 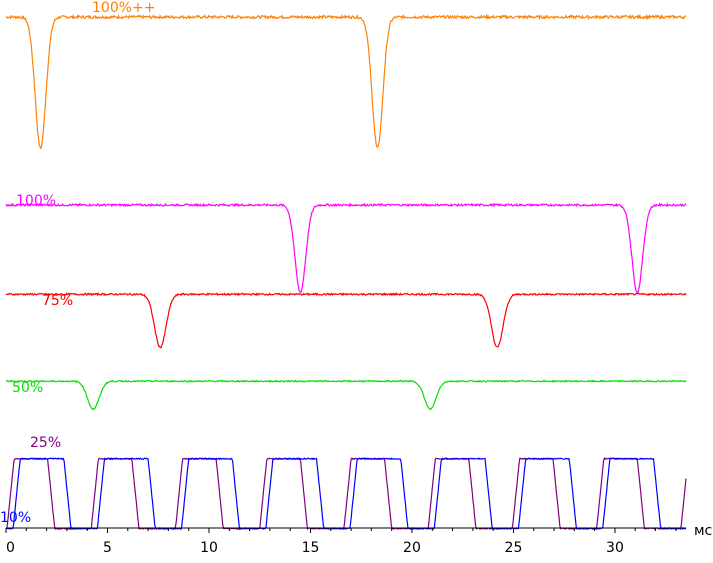 What do you see at coordinates (124, 8) in the screenshot?
I see `series-label-0: 100%++` at bounding box center [124, 8].